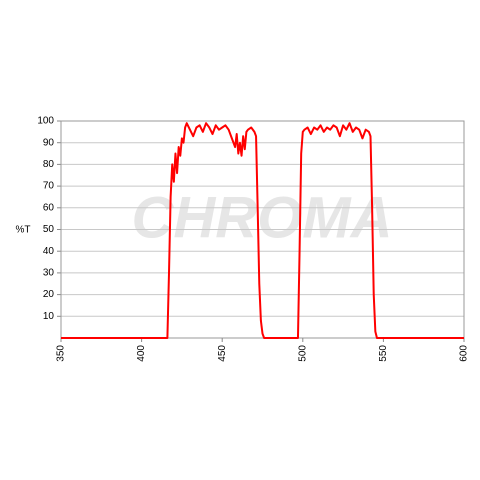 The width and height of the screenshot is (480, 480). Describe the element at coordinates (141, 353) in the screenshot. I see `x-tick-label: 400` at that location.